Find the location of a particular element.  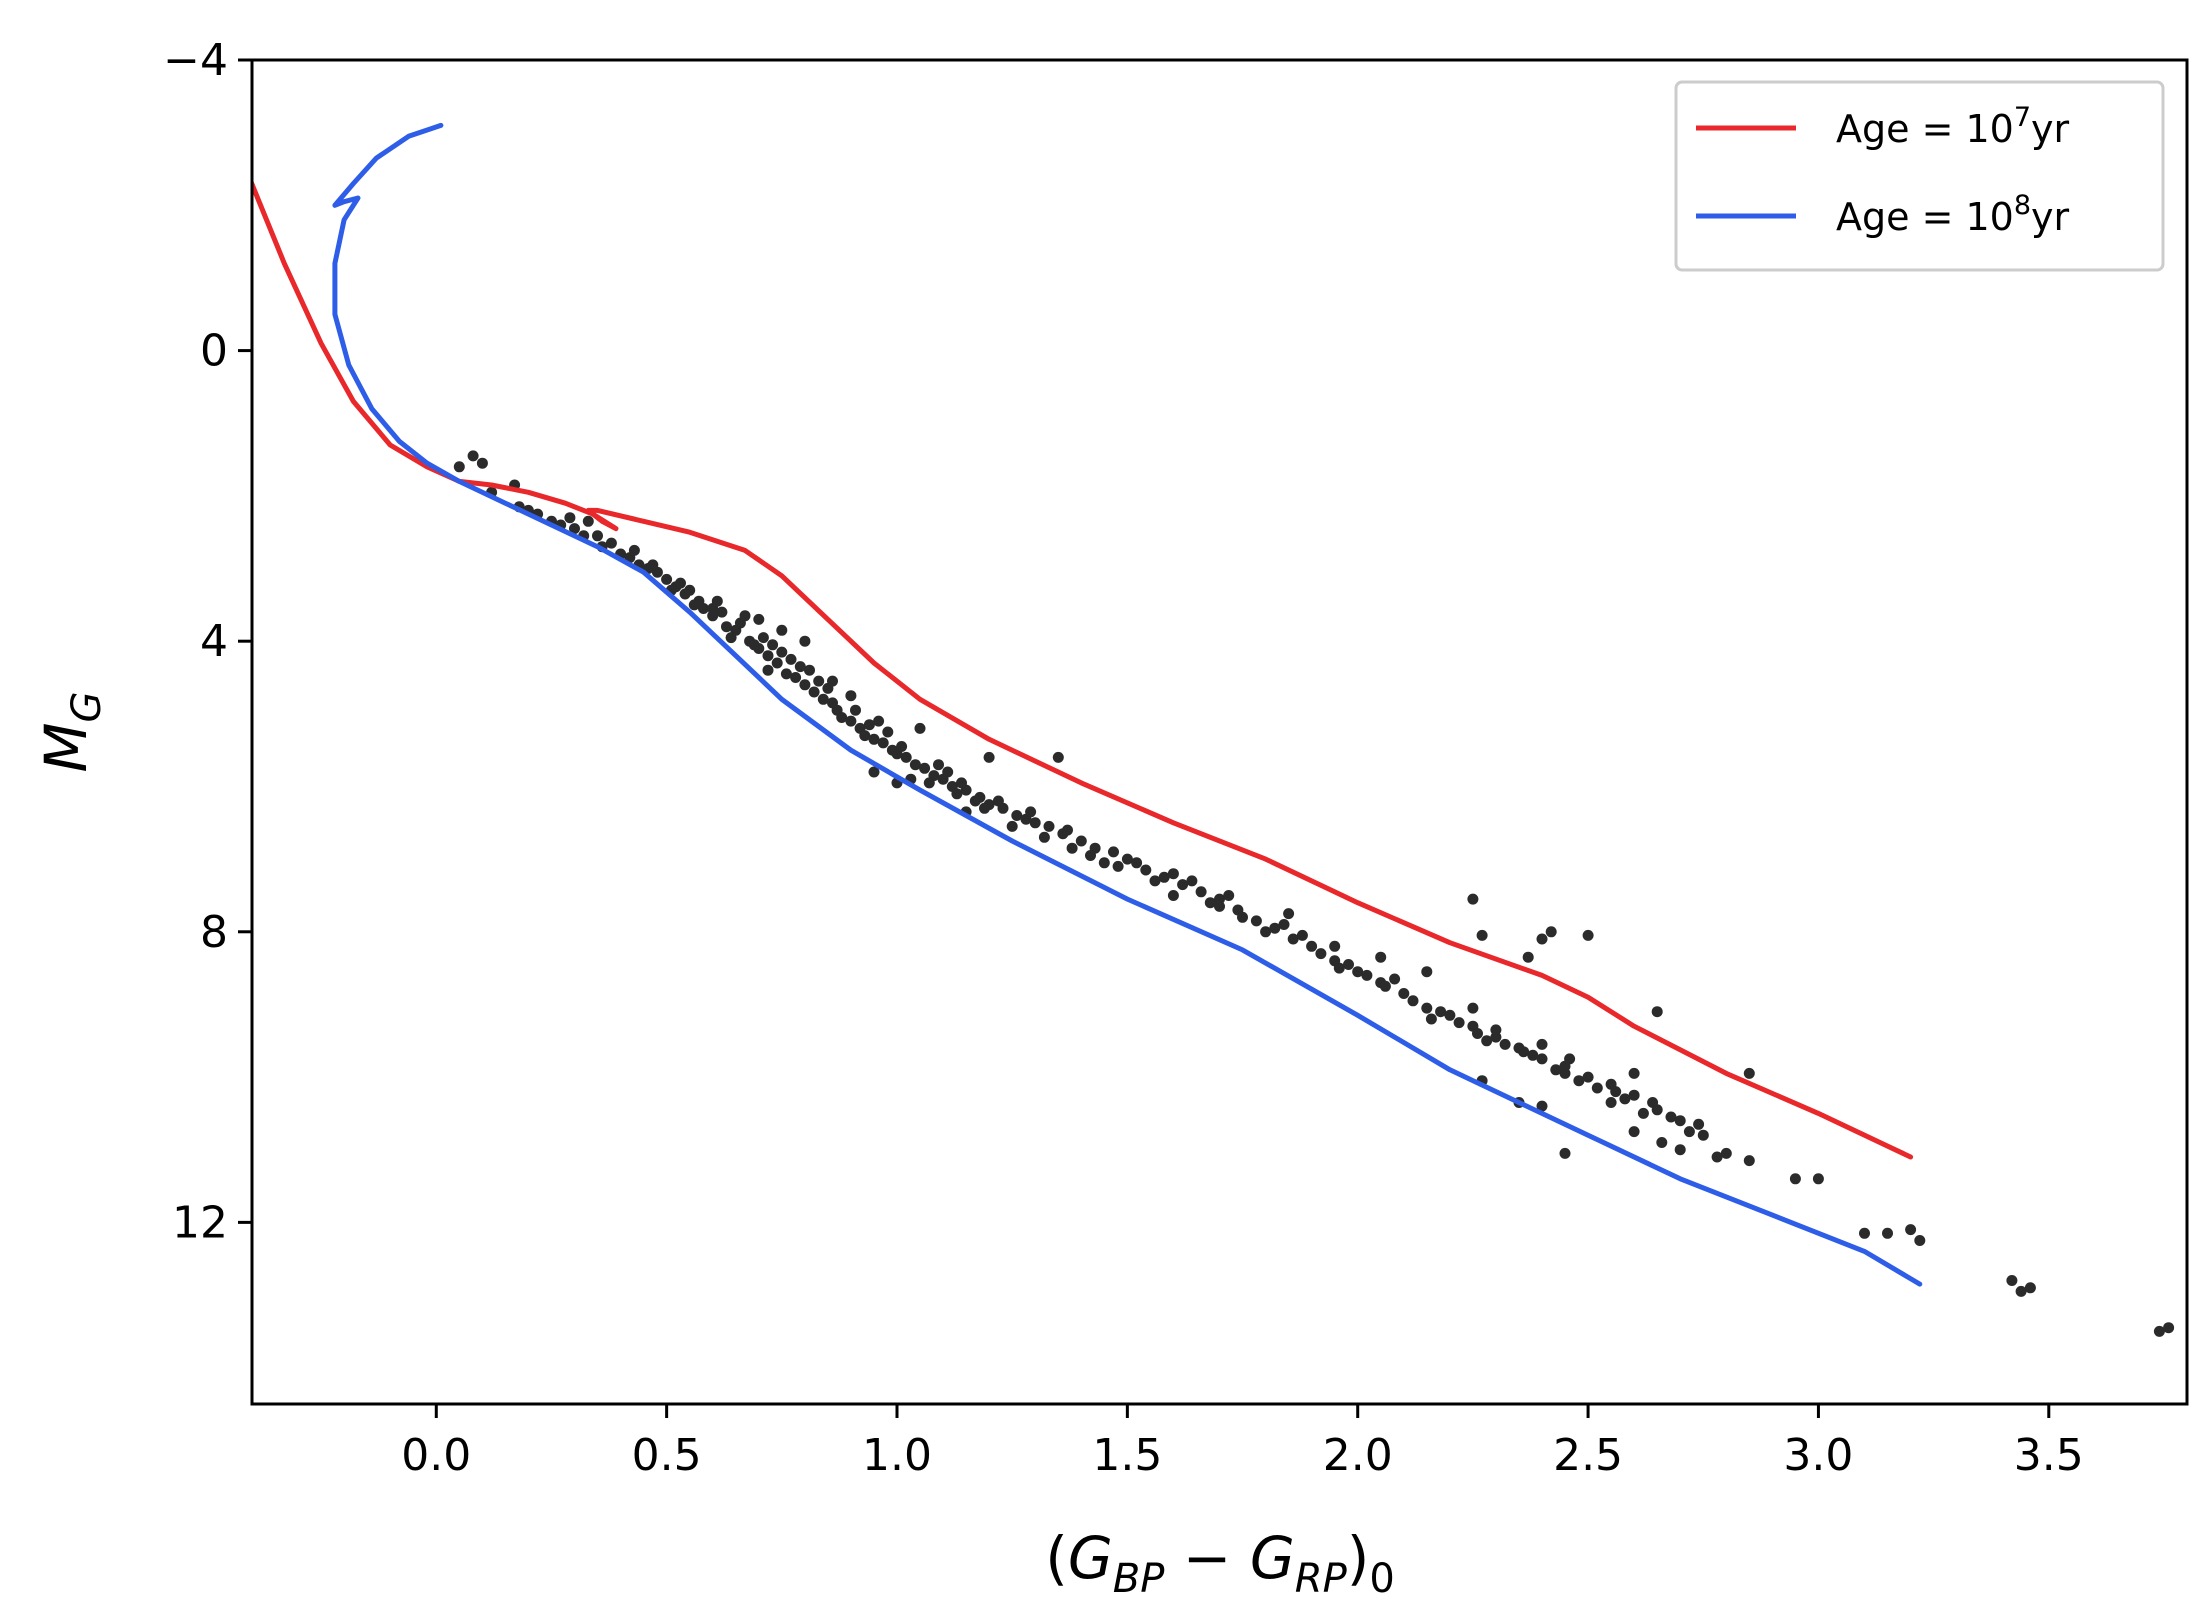

x-tick-label: 2.0 is located at coordinates (1358, 1455).